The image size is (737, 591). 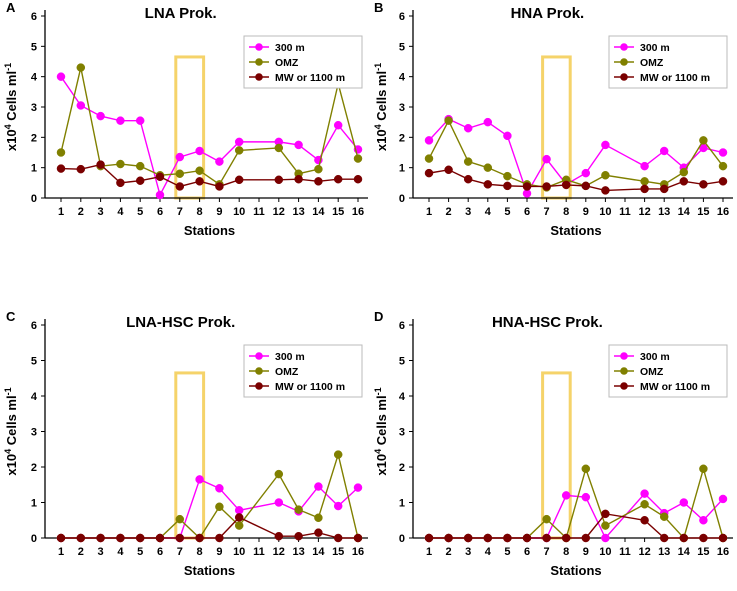 I want to click on chart-title: HNA Prok., so click(x=548, y=13).